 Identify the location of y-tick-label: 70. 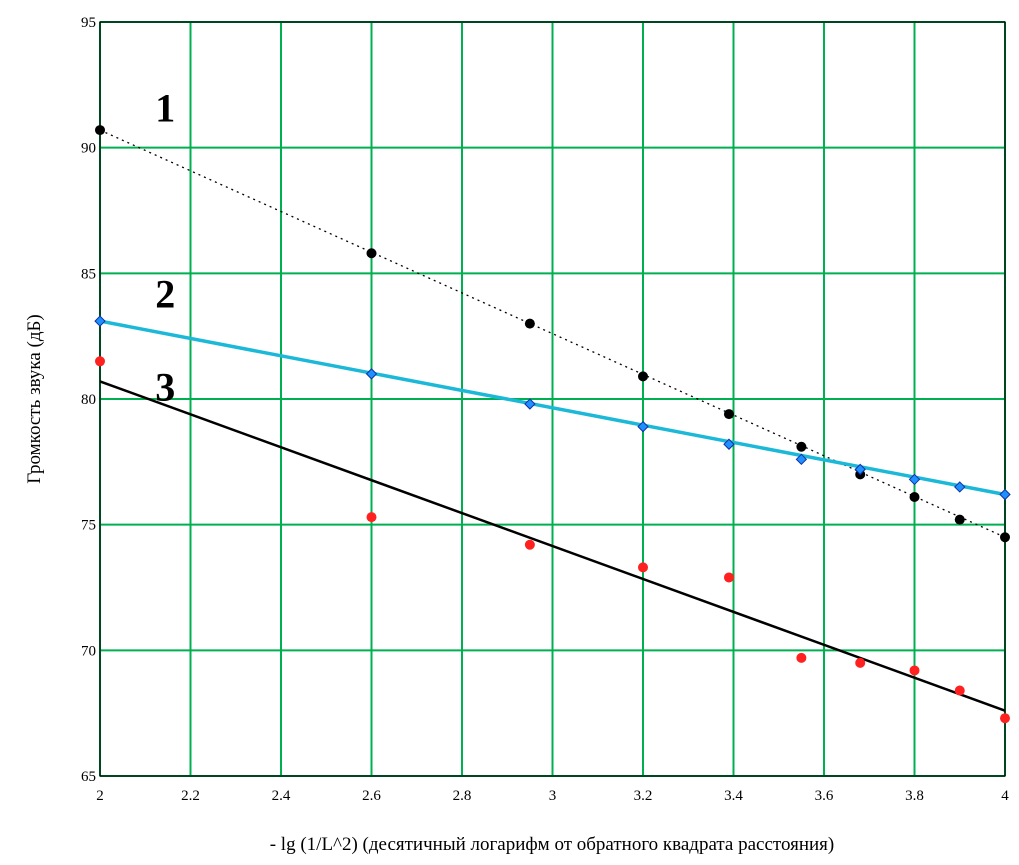
(88, 651).